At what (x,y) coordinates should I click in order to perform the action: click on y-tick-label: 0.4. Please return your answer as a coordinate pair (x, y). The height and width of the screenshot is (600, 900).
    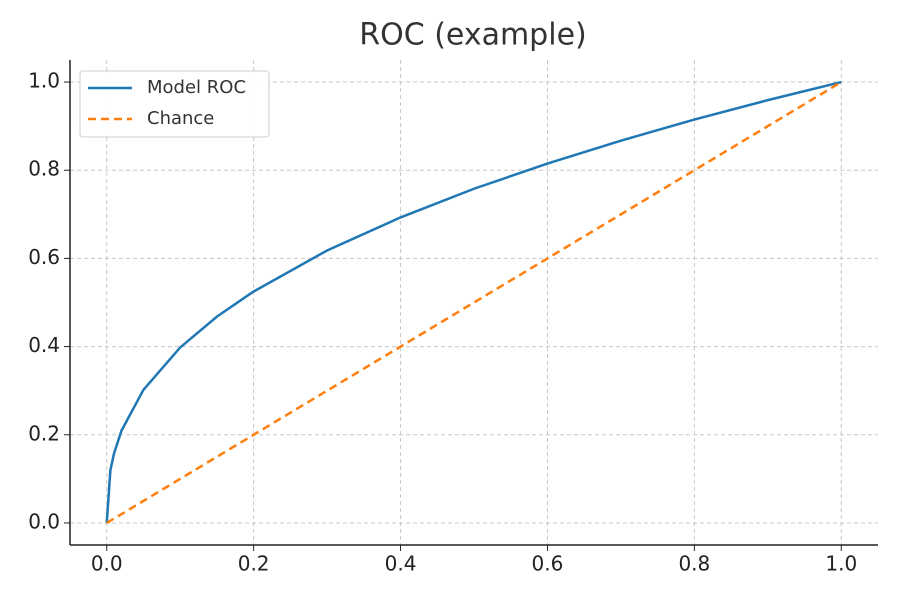
    Looking at the image, I should click on (44, 345).